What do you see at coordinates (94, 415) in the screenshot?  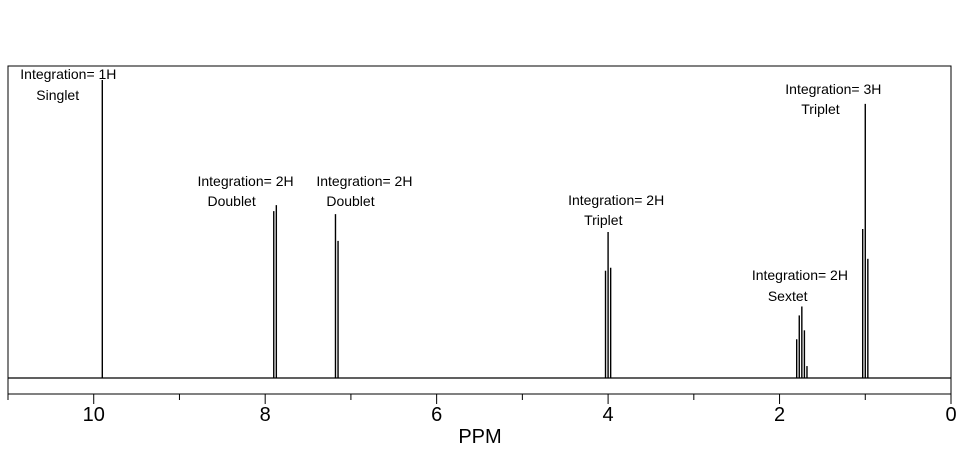 I see `x-tick-label: 10` at bounding box center [94, 415].